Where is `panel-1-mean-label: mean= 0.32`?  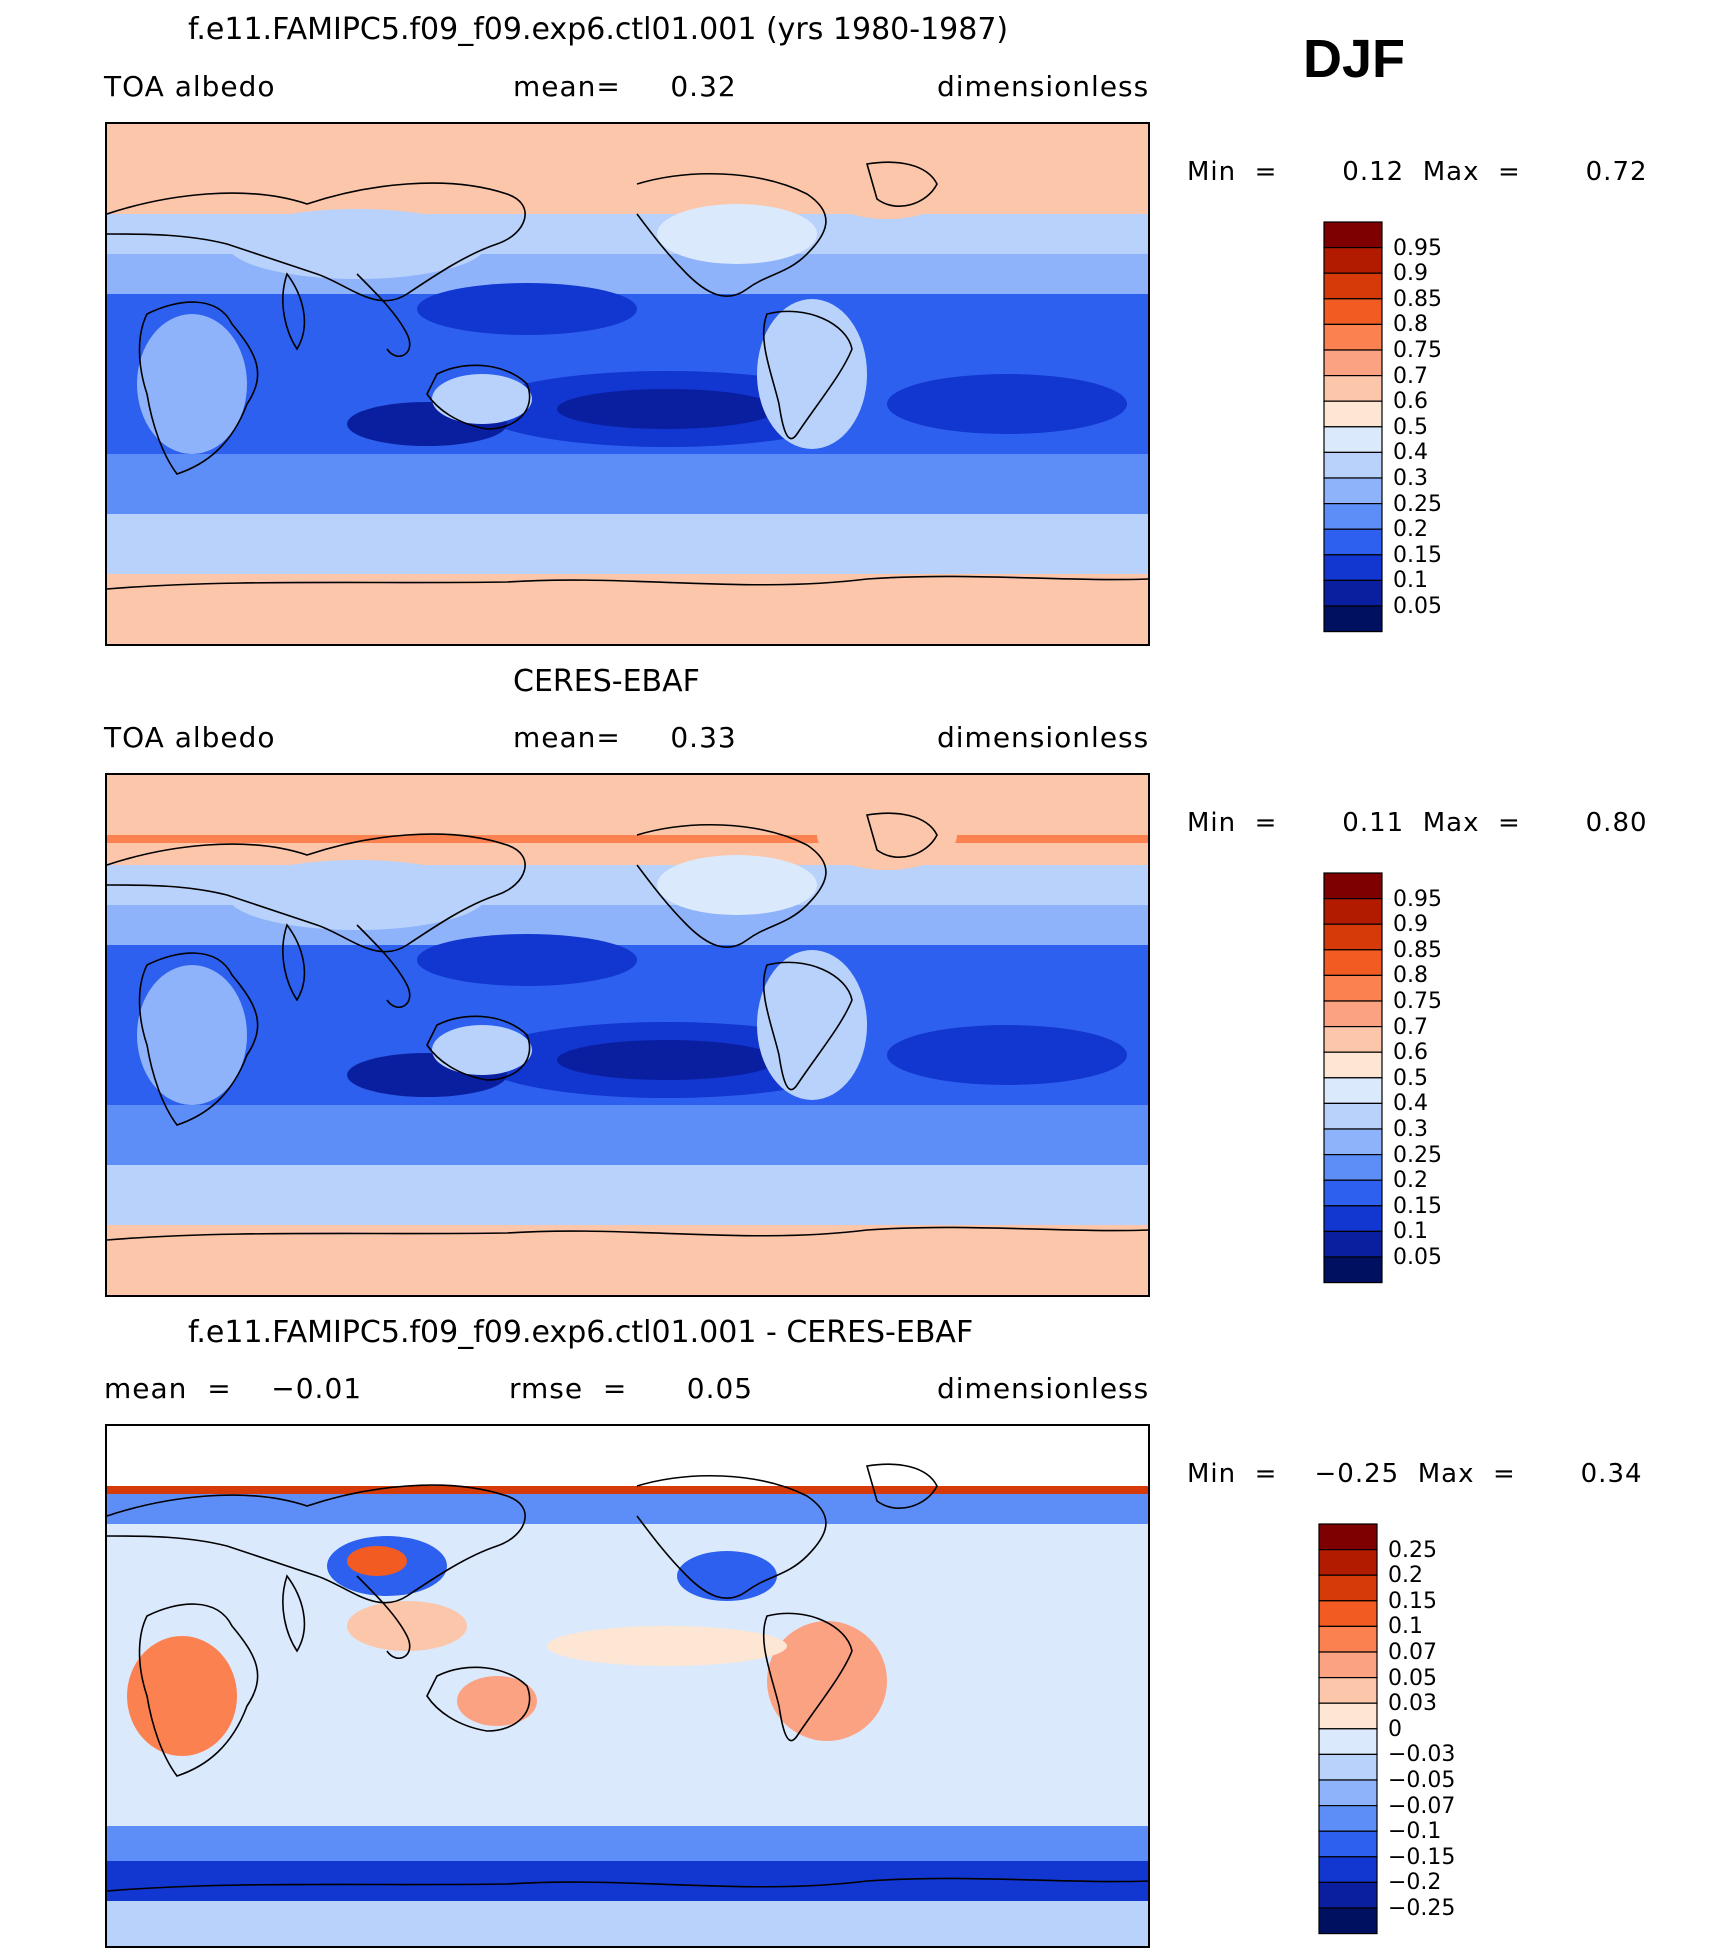
panel-1-mean-label: mean= 0.32 is located at coordinates (625, 86).